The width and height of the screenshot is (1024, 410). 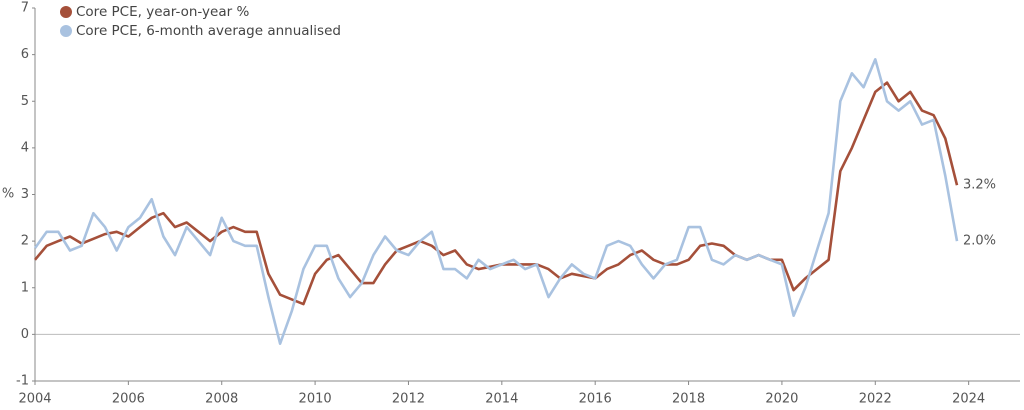 What do you see at coordinates (25, 194) in the screenshot?
I see `y-tick-label: 3` at bounding box center [25, 194].